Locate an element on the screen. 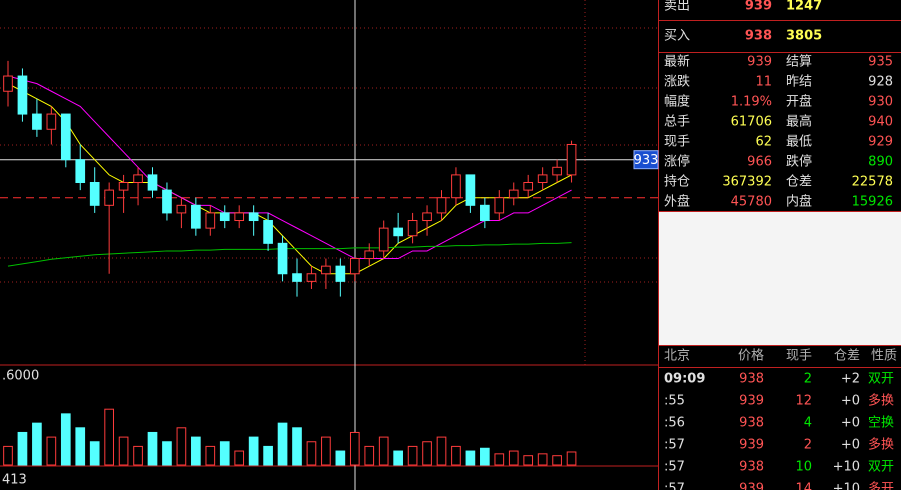  tick-cell: 10 is located at coordinates (803, 467).